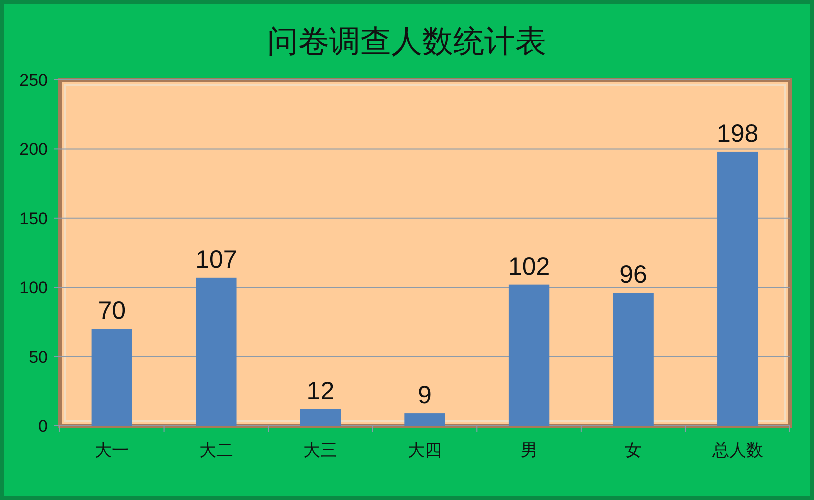 The height and width of the screenshot is (500, 814). I want to click on y-tick-label: 150, so click(34, 218).